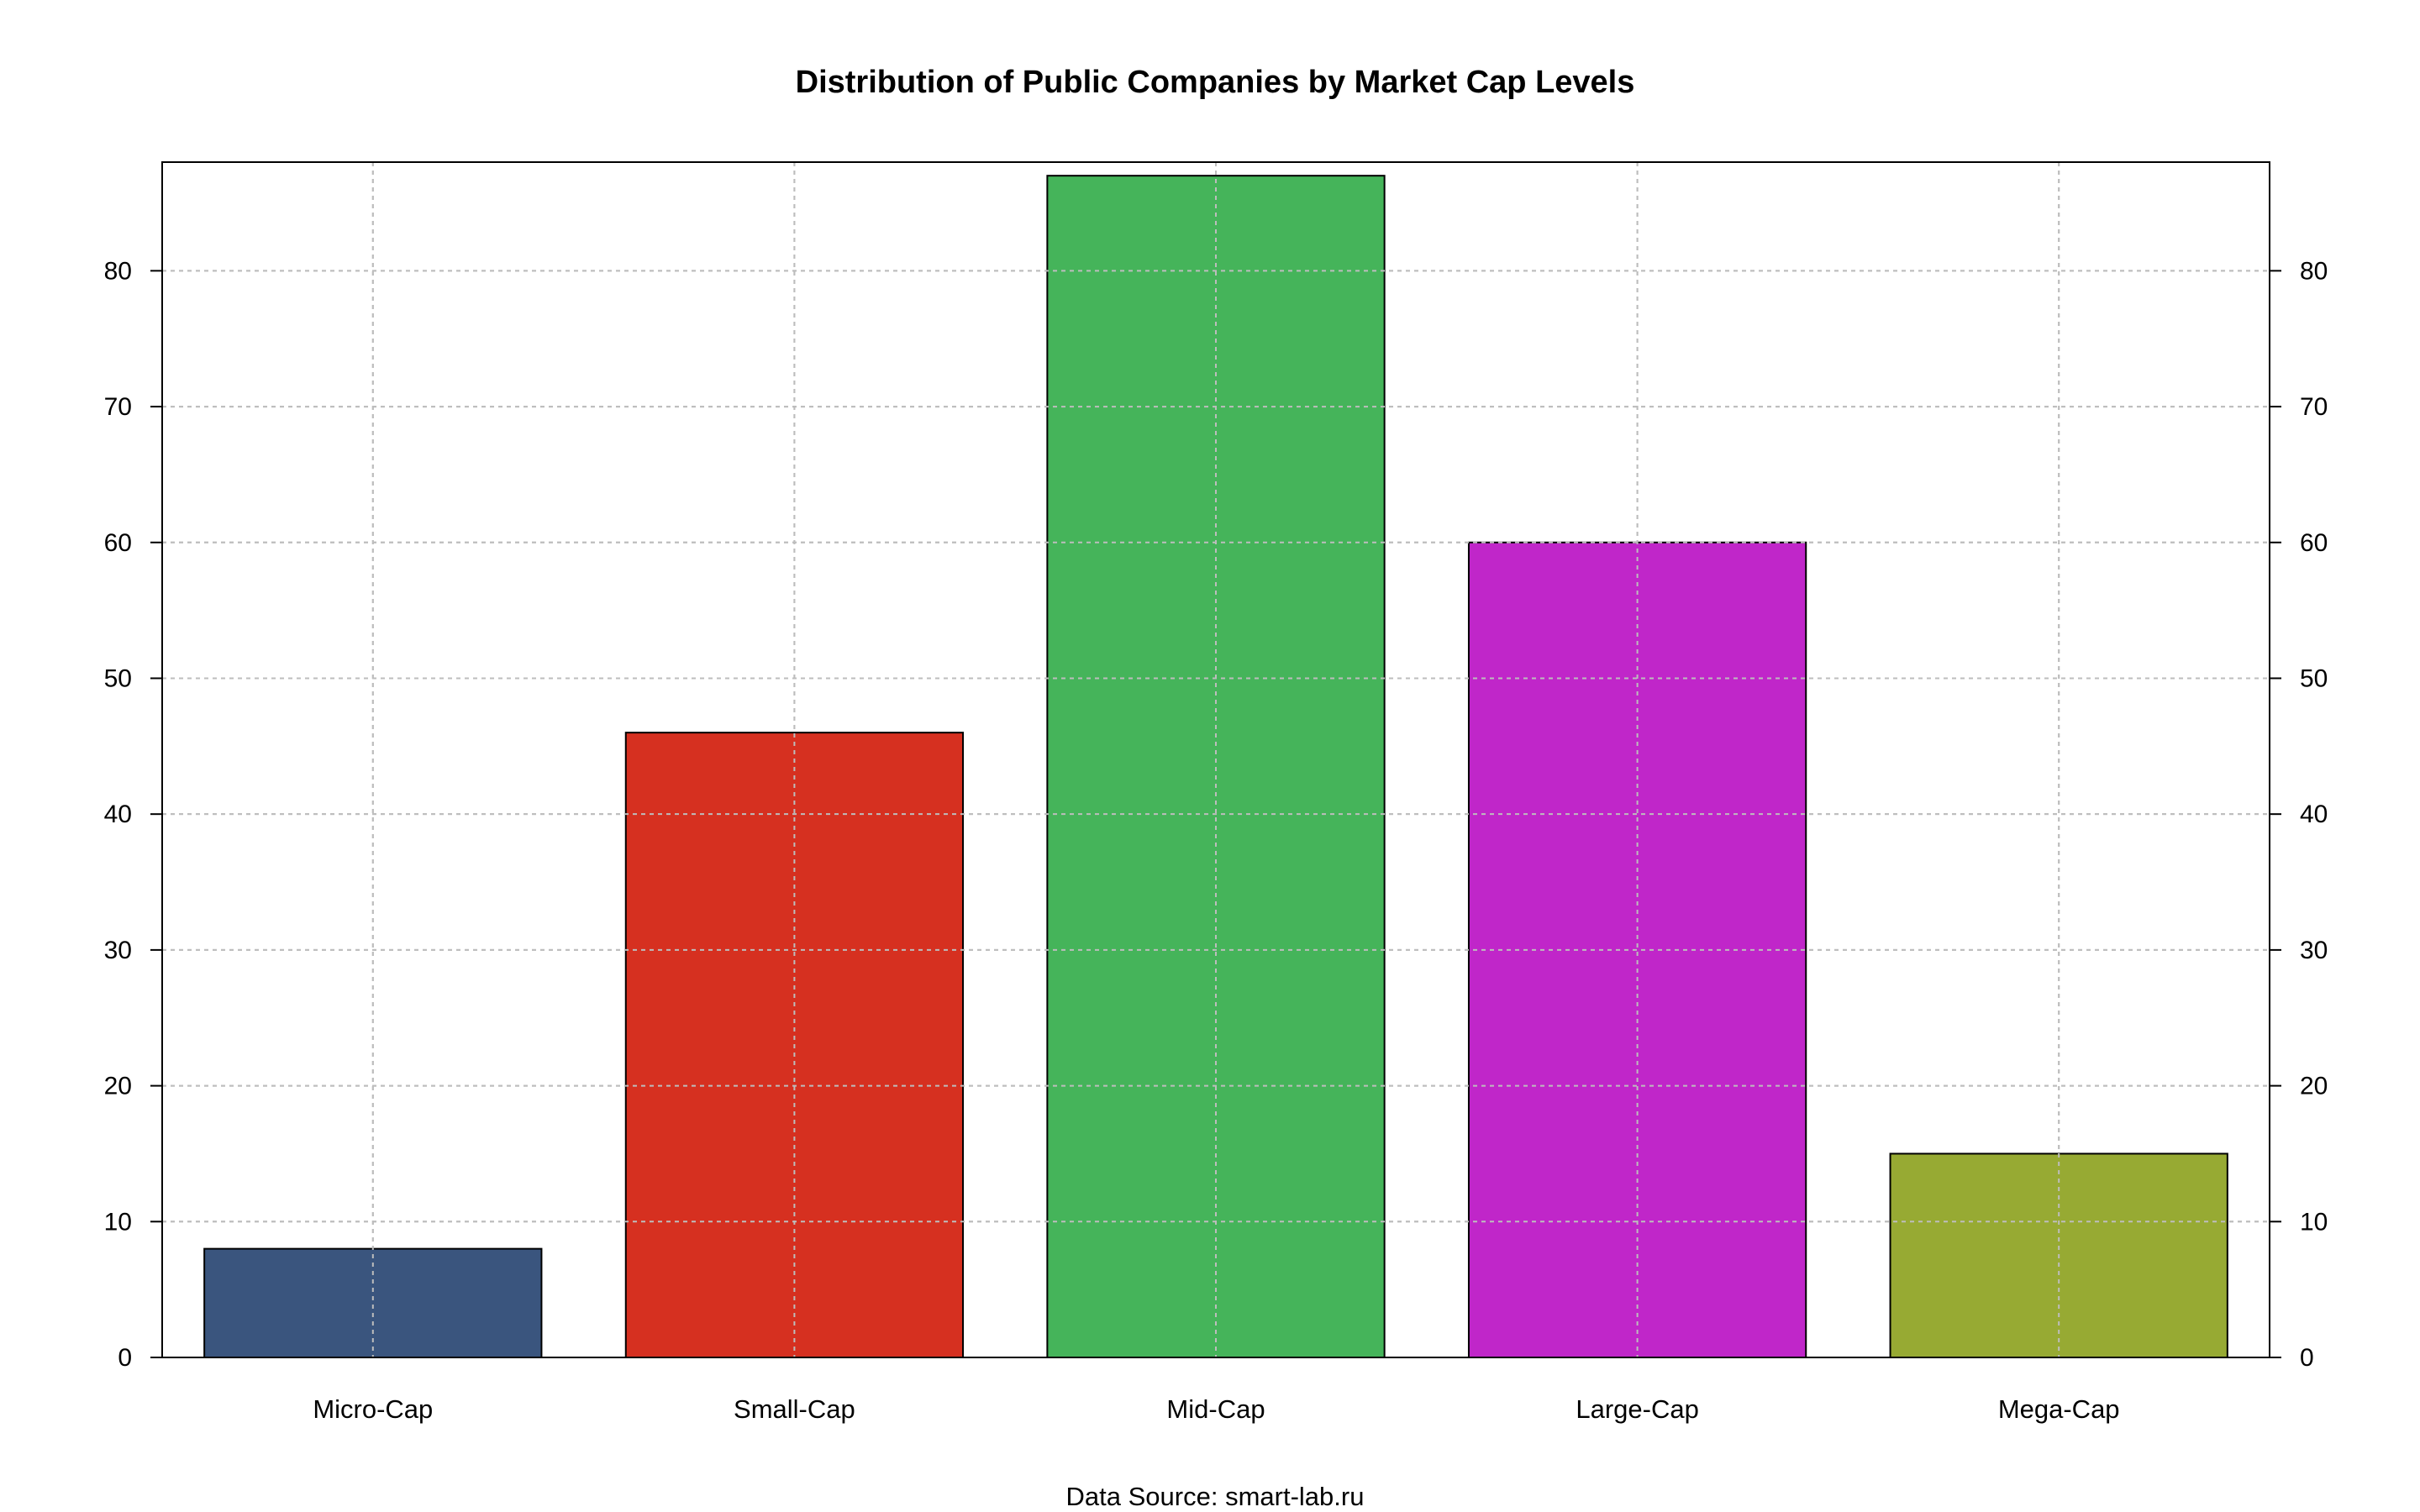 Image resolution: width=2420 pixels, height=1512 pixels. What do you see at coordinates (2307, 1358) in the screenshot?
I see `y-tick-label-right-0: 0` at bounding box center [2307, 1358].